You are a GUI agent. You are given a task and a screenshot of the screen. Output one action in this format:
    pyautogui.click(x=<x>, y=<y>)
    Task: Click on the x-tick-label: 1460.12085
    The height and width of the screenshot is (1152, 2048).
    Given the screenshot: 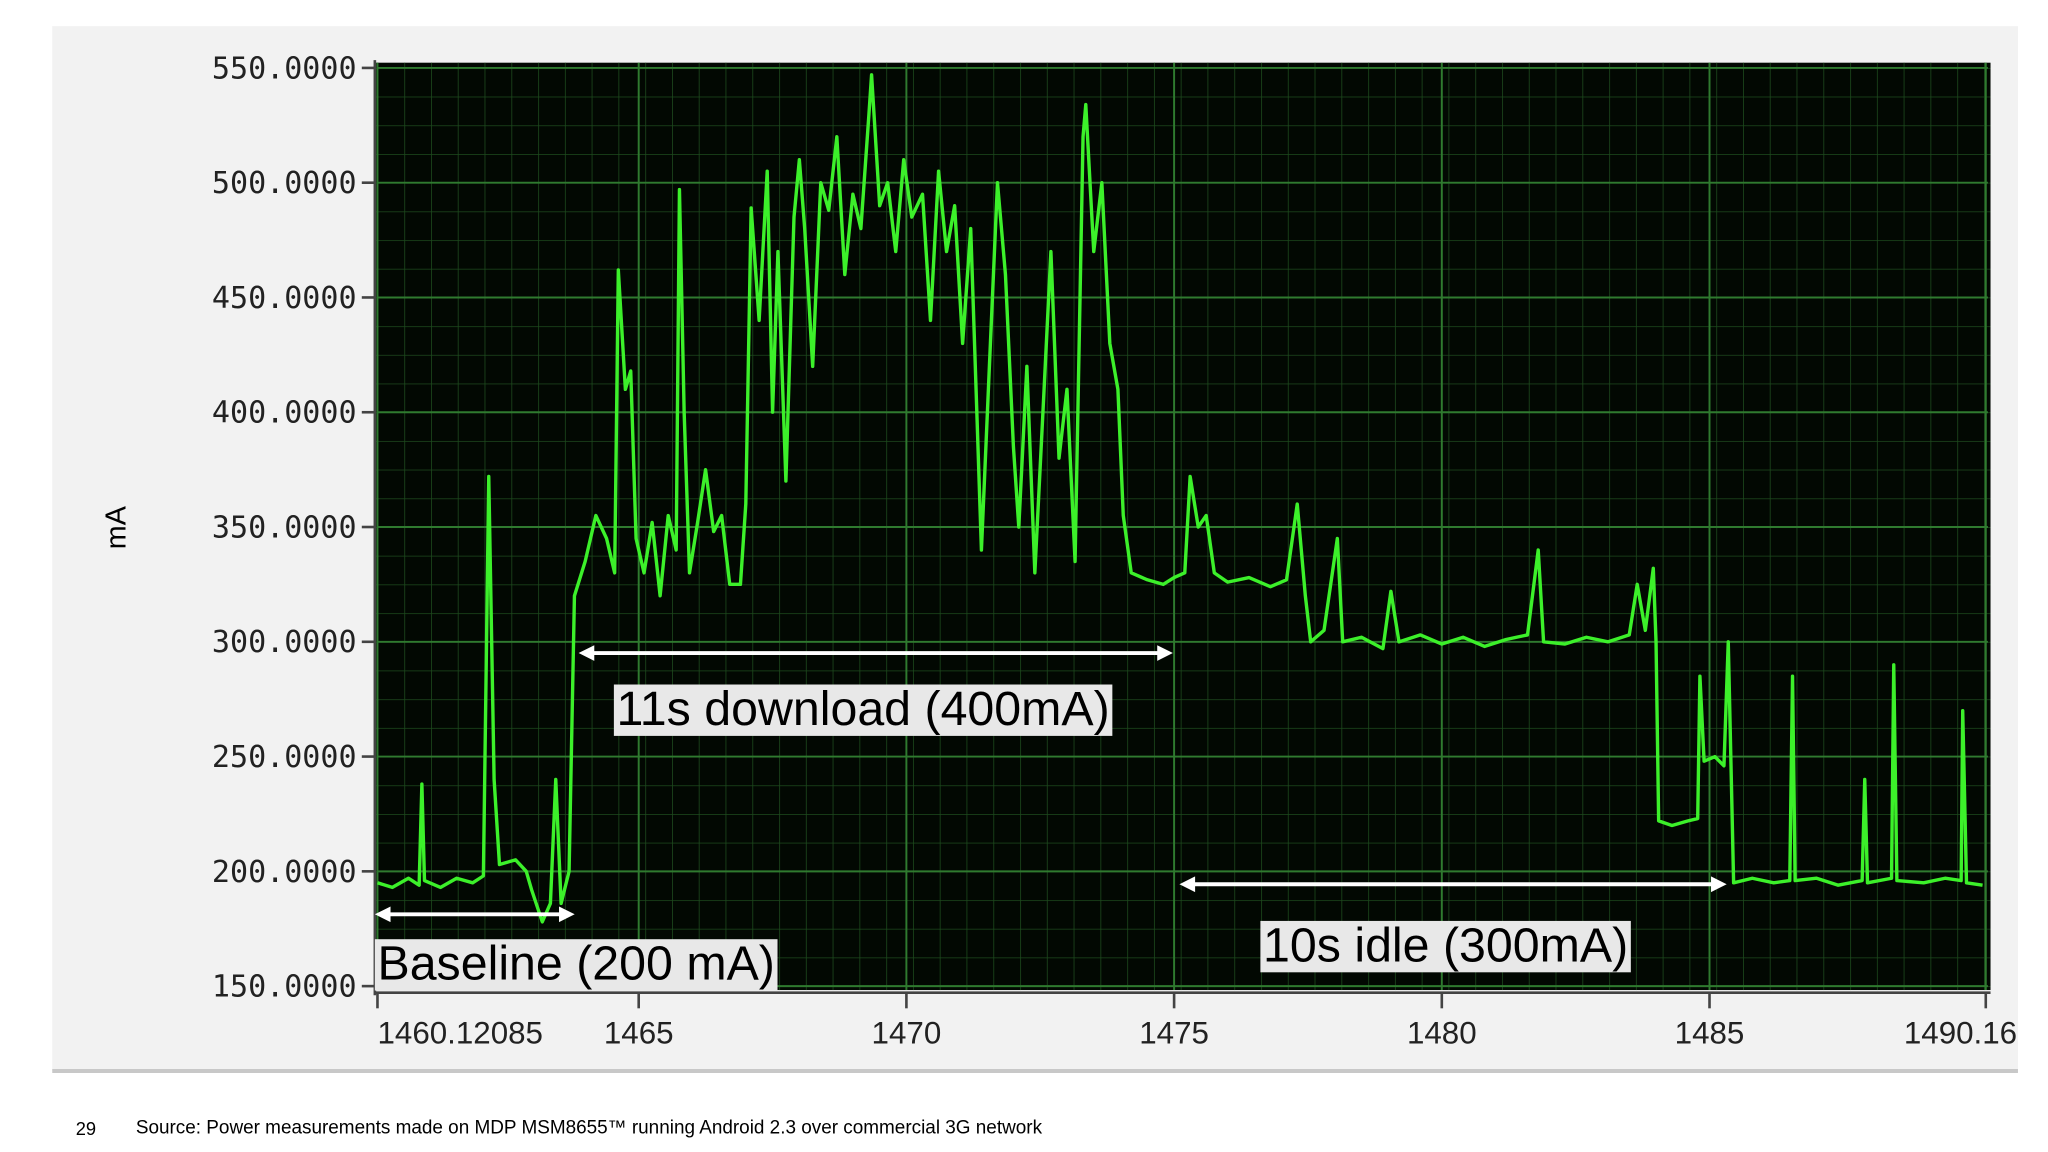 What is the action you would take?
    pyautogui.click(x=460, y=1033)
    